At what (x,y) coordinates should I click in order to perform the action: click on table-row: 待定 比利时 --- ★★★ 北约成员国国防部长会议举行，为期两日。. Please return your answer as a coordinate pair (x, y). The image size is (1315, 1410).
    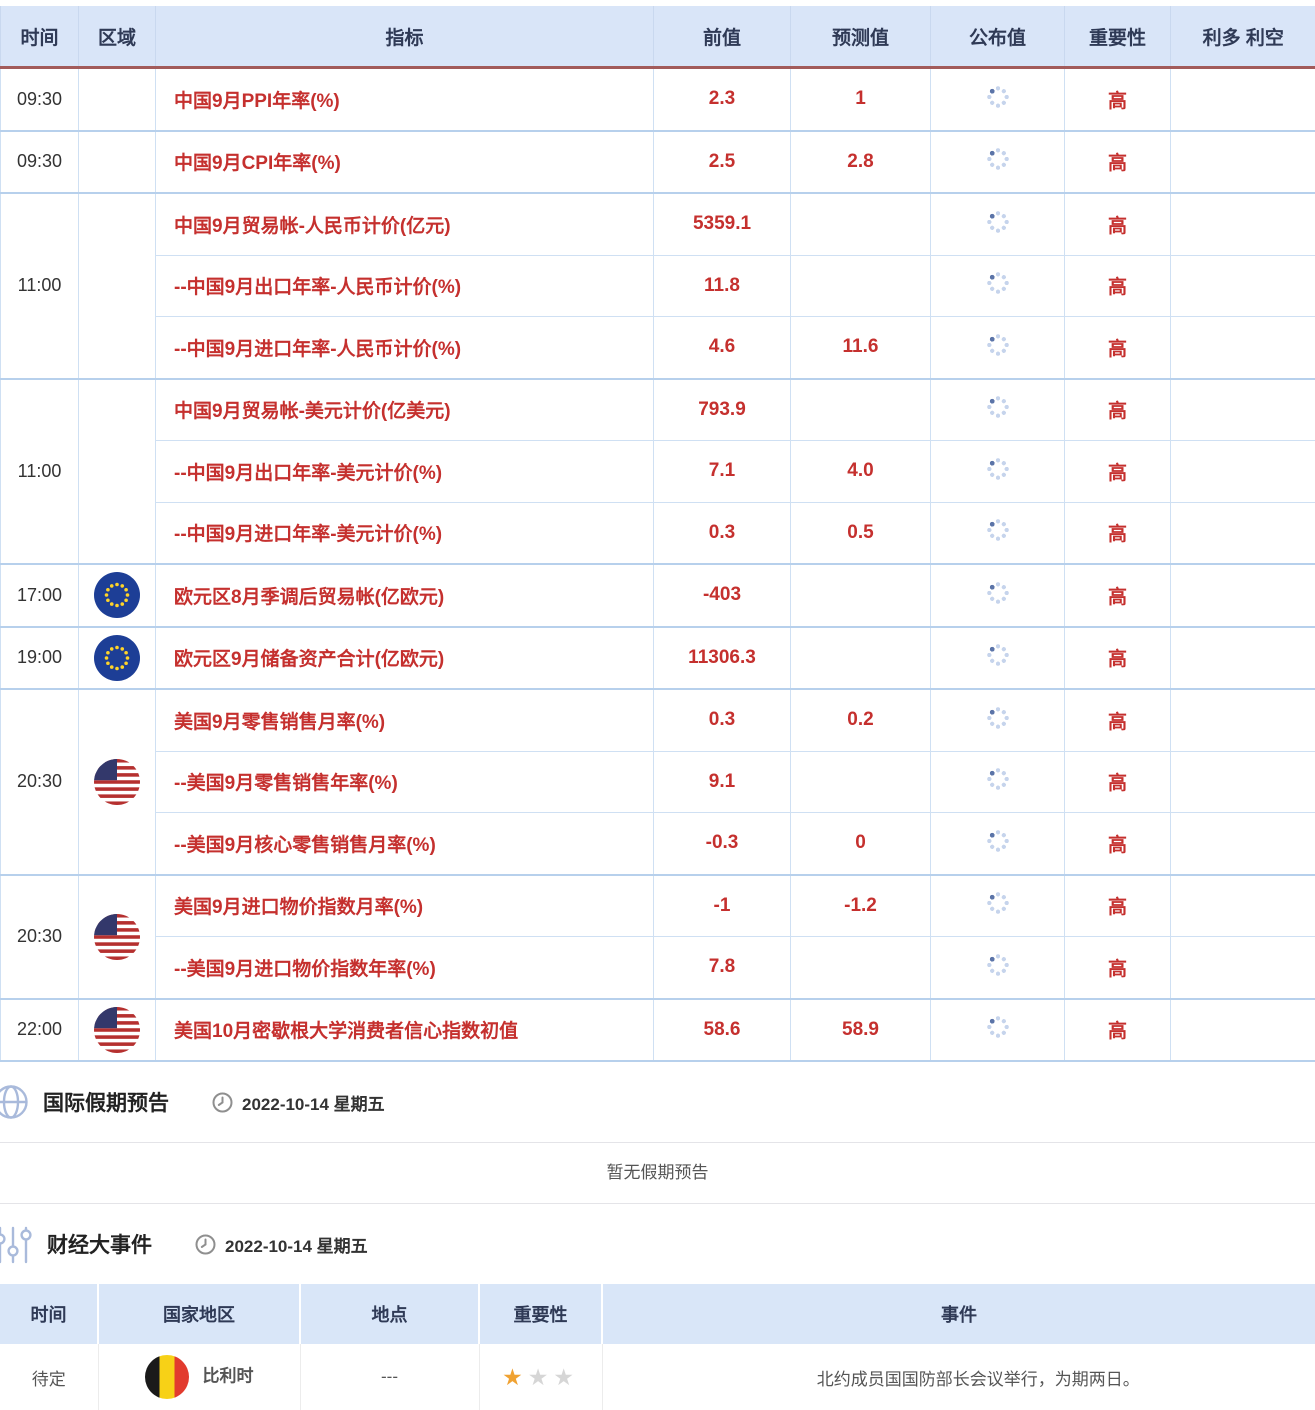
    Looking at the image, I should click on (657, 1377).